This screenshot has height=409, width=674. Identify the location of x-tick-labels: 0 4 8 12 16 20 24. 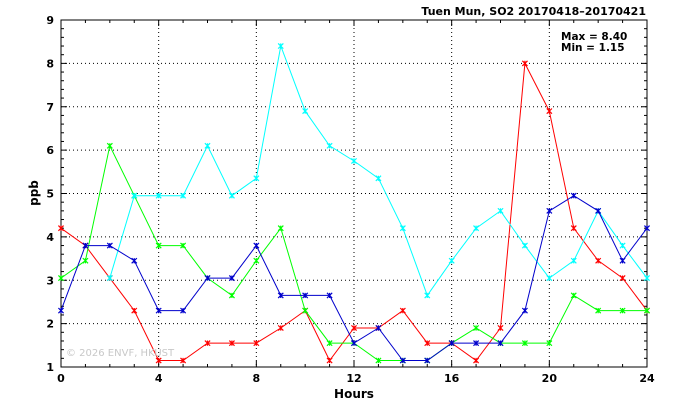
(356, 378).